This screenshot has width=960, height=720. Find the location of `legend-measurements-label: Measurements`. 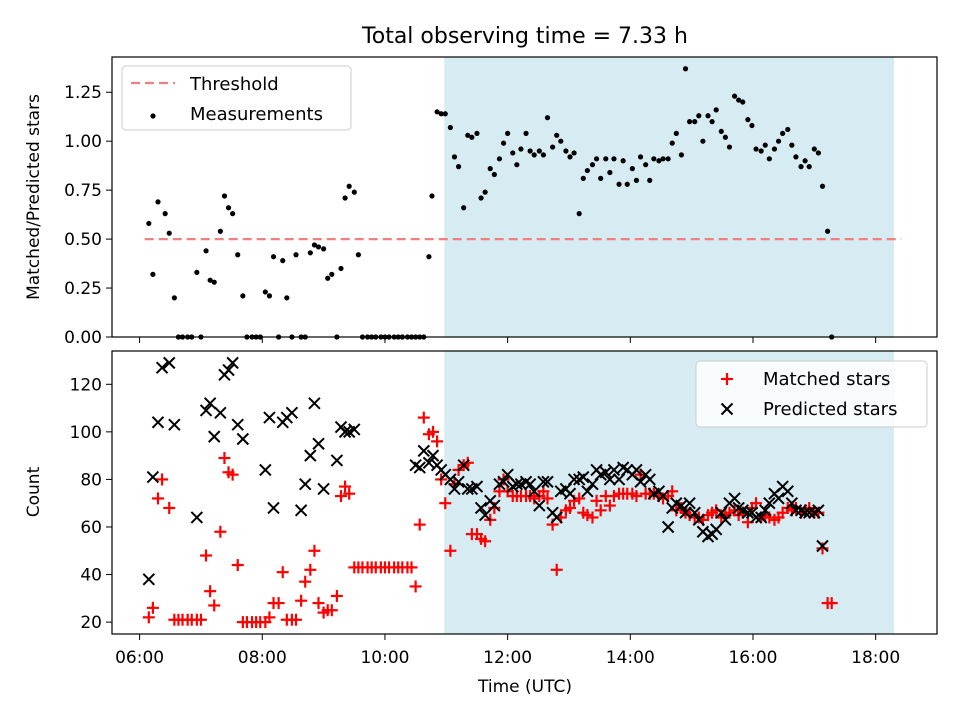

legend-measurements-label: Measurements is located at coordinates (256, 114).